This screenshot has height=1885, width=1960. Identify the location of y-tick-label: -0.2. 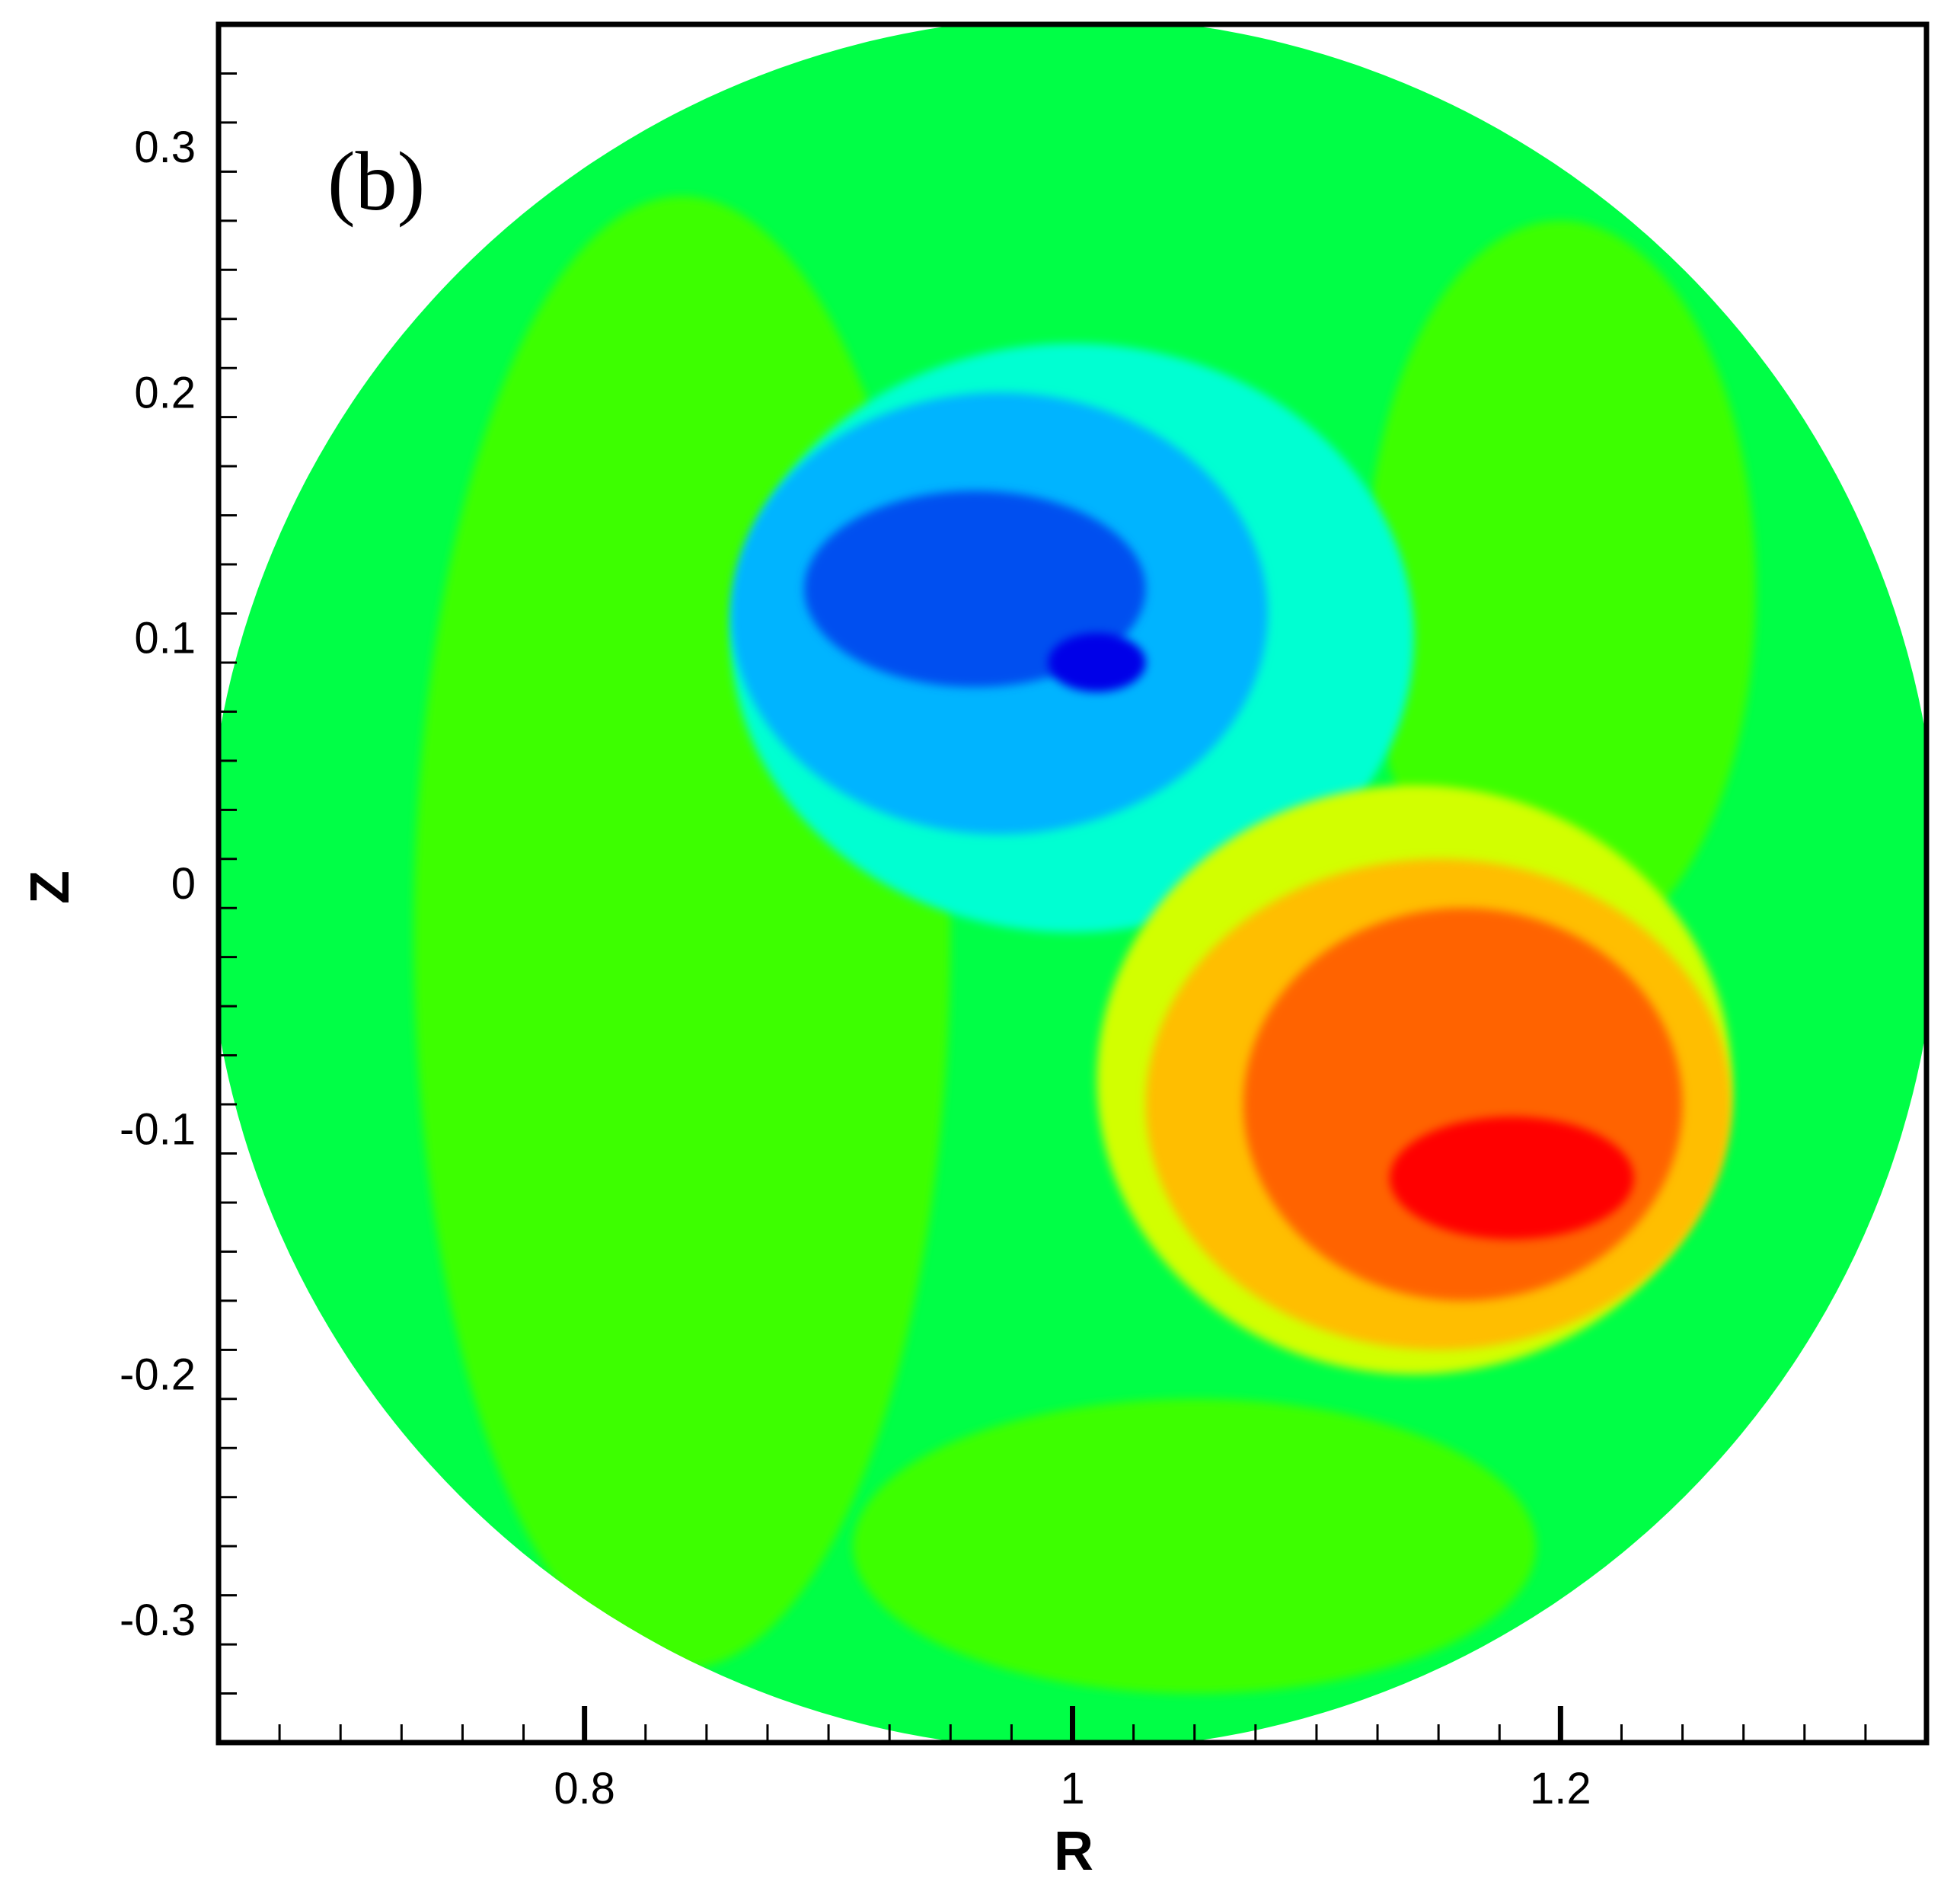
(158, 1375).